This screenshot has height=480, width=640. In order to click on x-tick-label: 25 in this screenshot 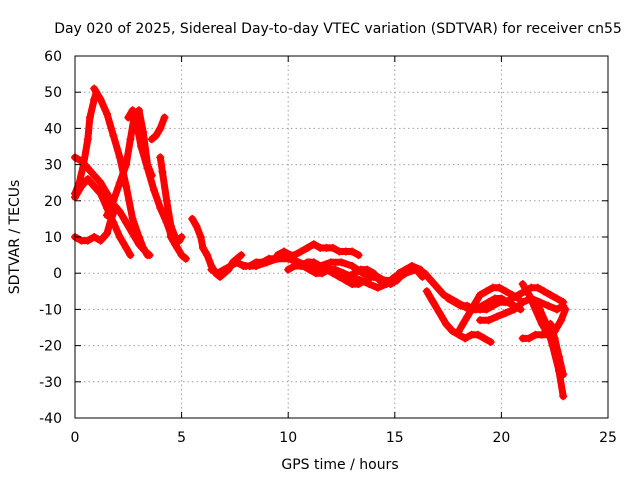, I will do `click(608, 438)`.